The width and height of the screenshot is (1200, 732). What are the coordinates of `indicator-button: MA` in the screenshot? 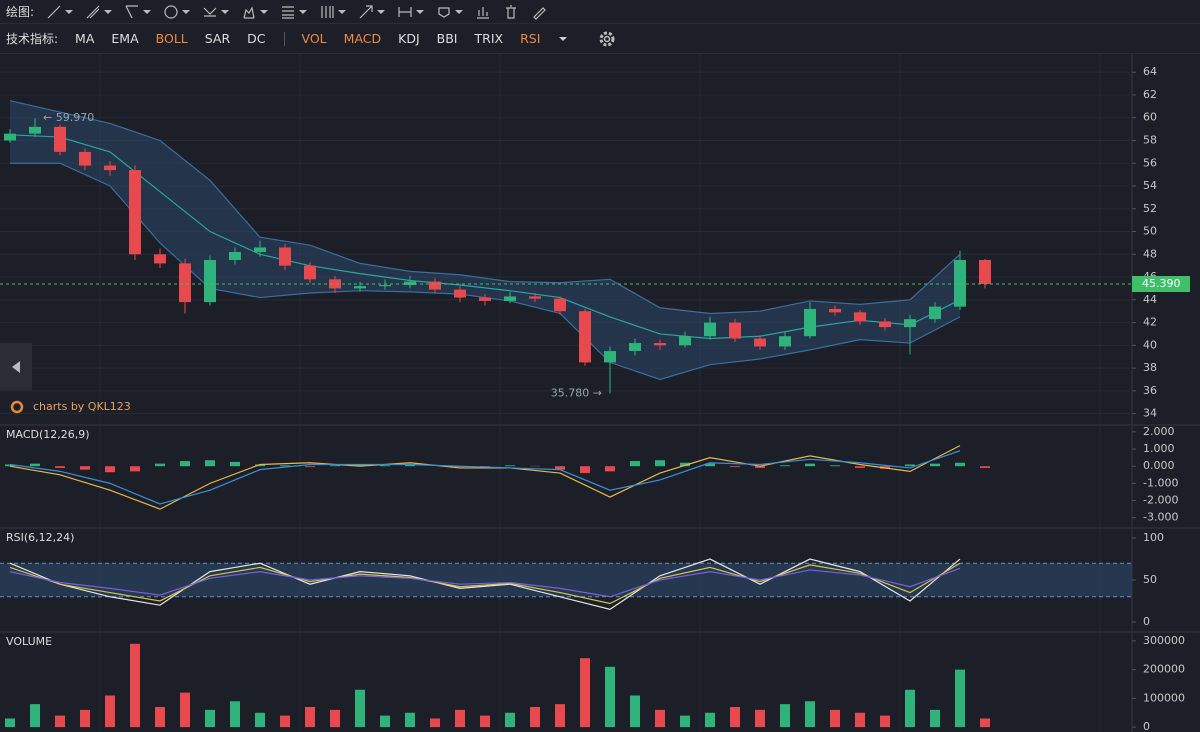 It's located at (85, 38).